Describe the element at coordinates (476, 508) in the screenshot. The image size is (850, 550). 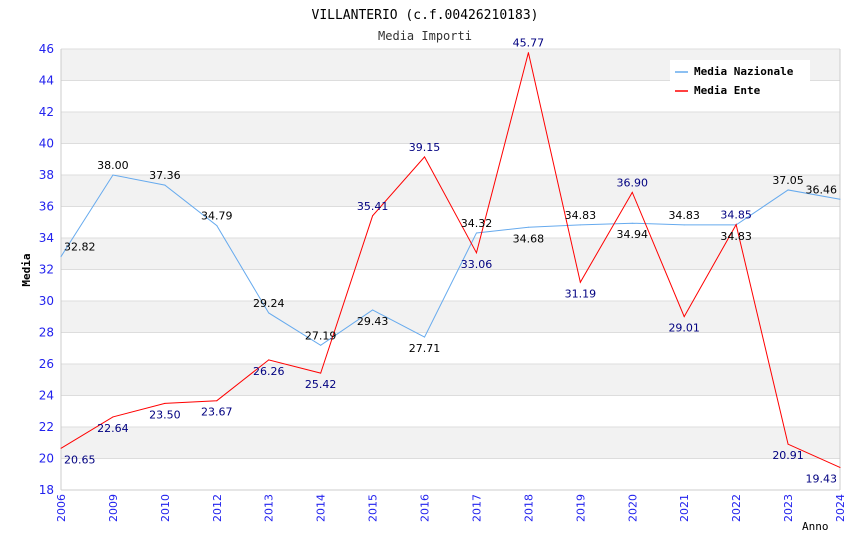
I see `x-tick-label: 2017` at that location.